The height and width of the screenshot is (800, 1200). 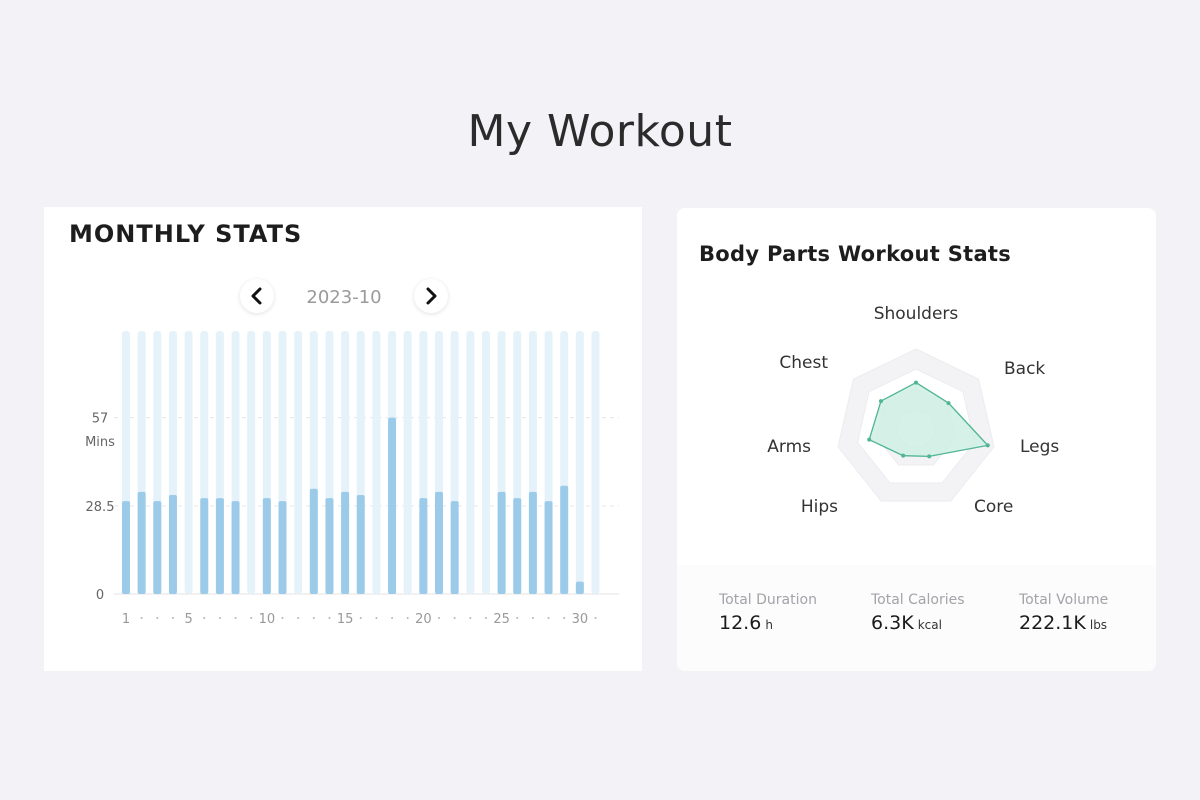 I want to click on total-volume-label: Total Volume, so click(x=1064, y=600).